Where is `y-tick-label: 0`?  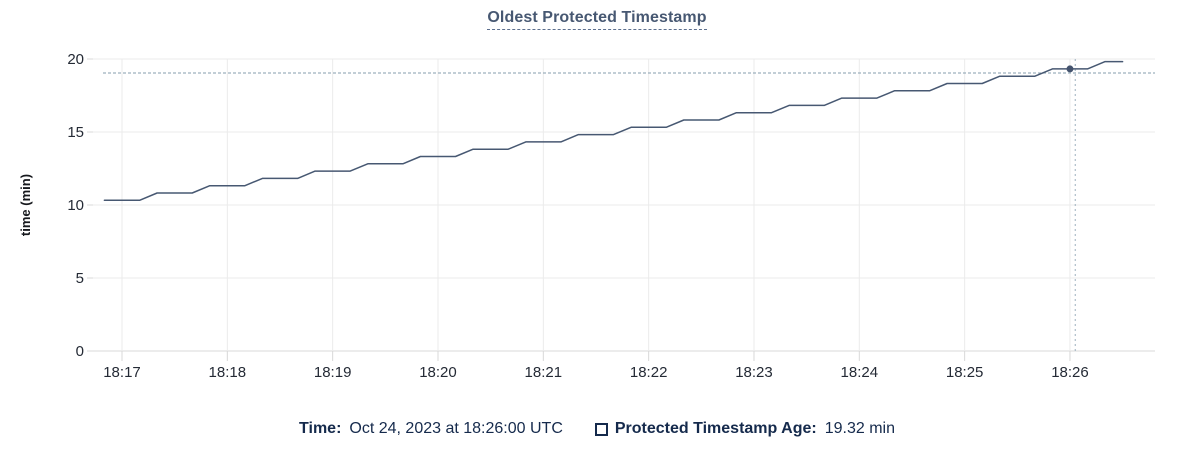
y-tick-label: 0 is located at coordinates (80, 351).